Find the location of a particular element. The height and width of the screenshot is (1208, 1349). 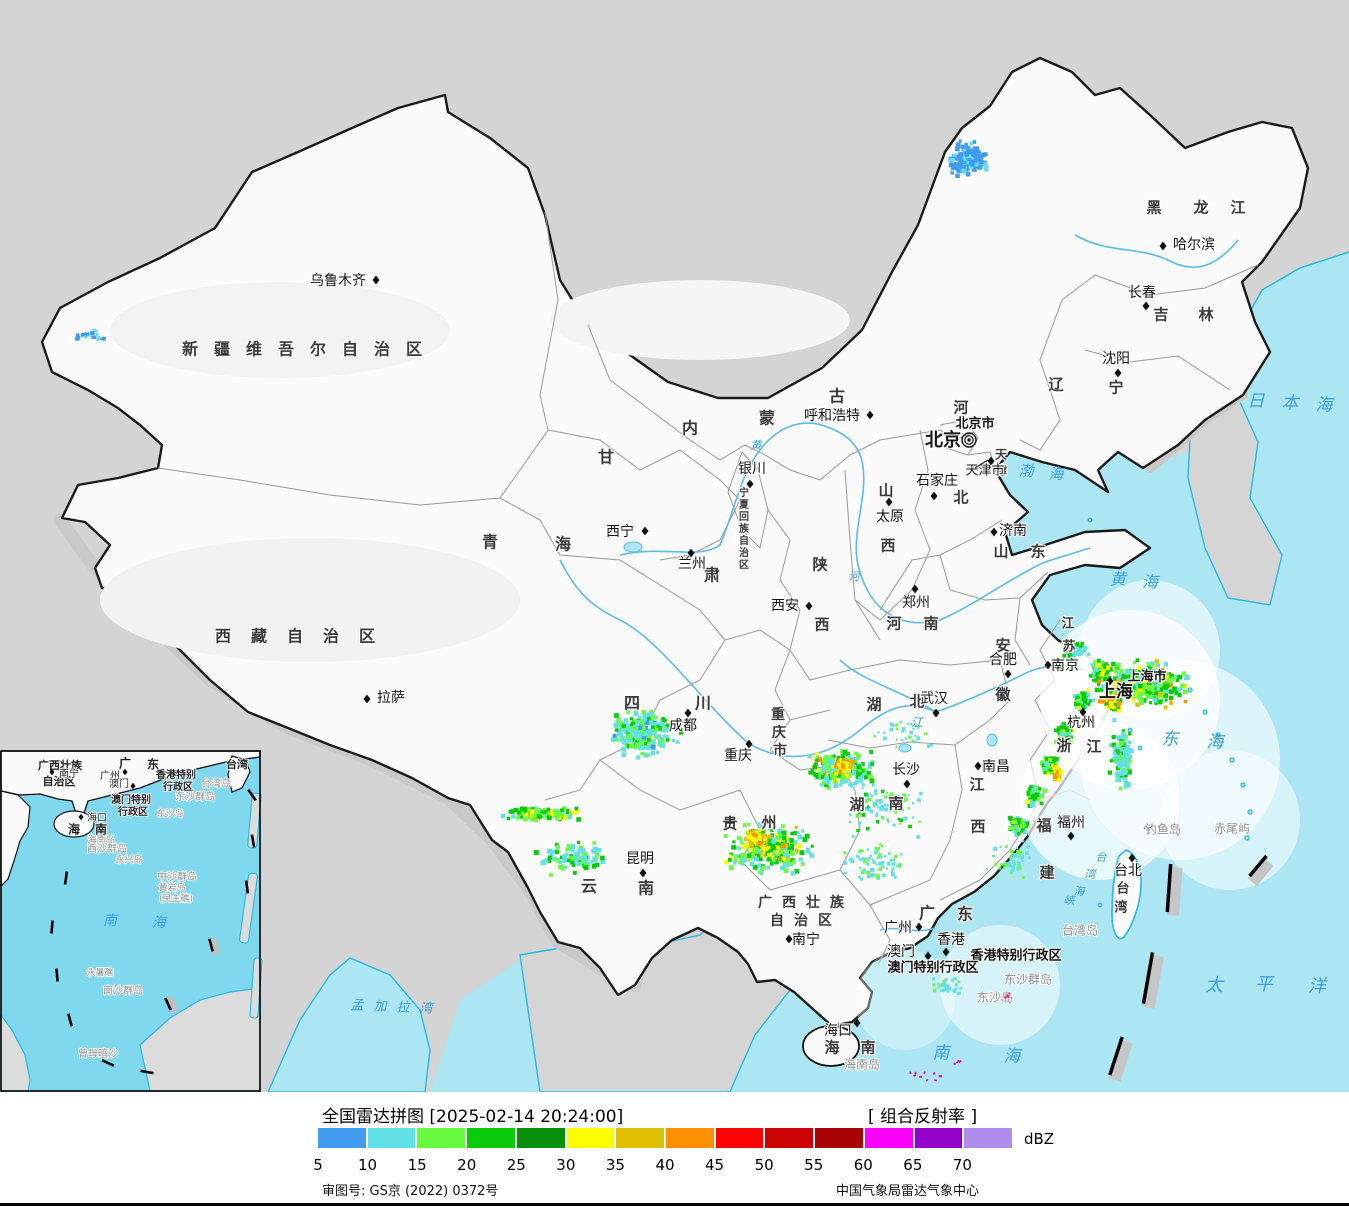

province-label-heilongjiang: 龙 is located at coordinates (1200, 208).